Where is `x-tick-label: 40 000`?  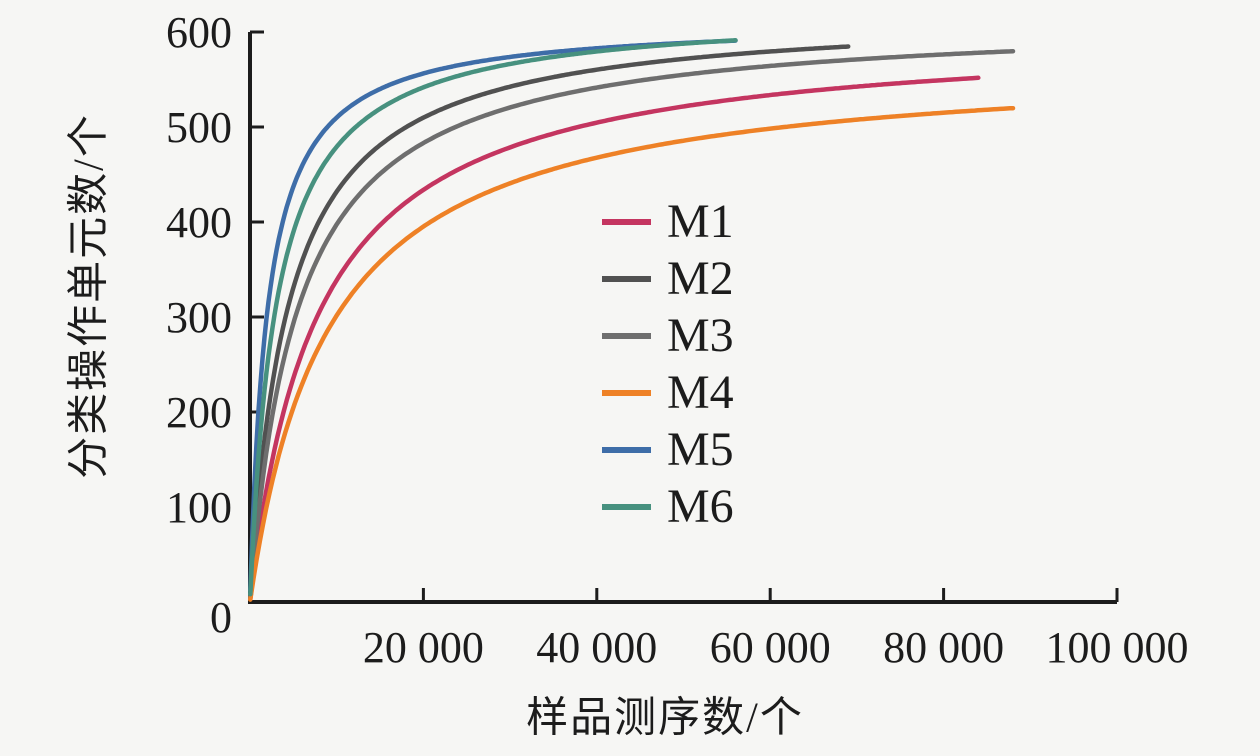 x-tick-label: 40 000 is located at coordinates (596, 647).